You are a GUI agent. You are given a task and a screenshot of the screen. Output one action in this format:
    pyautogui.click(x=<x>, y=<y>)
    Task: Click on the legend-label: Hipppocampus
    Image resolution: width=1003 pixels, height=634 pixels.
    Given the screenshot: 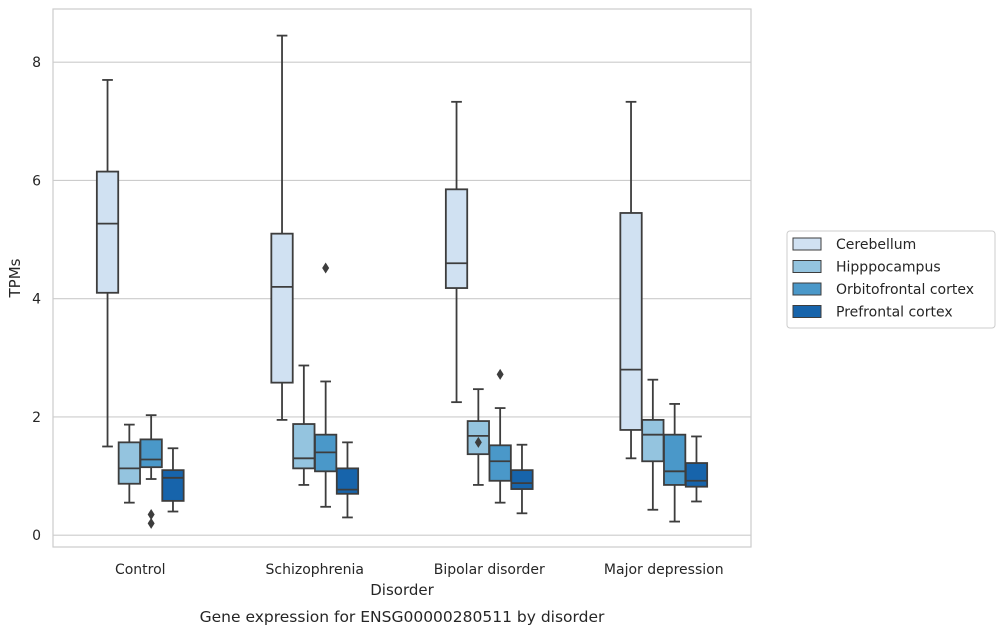 What is the action you would take?
    pyautogui.click(x=888, y=268)
    